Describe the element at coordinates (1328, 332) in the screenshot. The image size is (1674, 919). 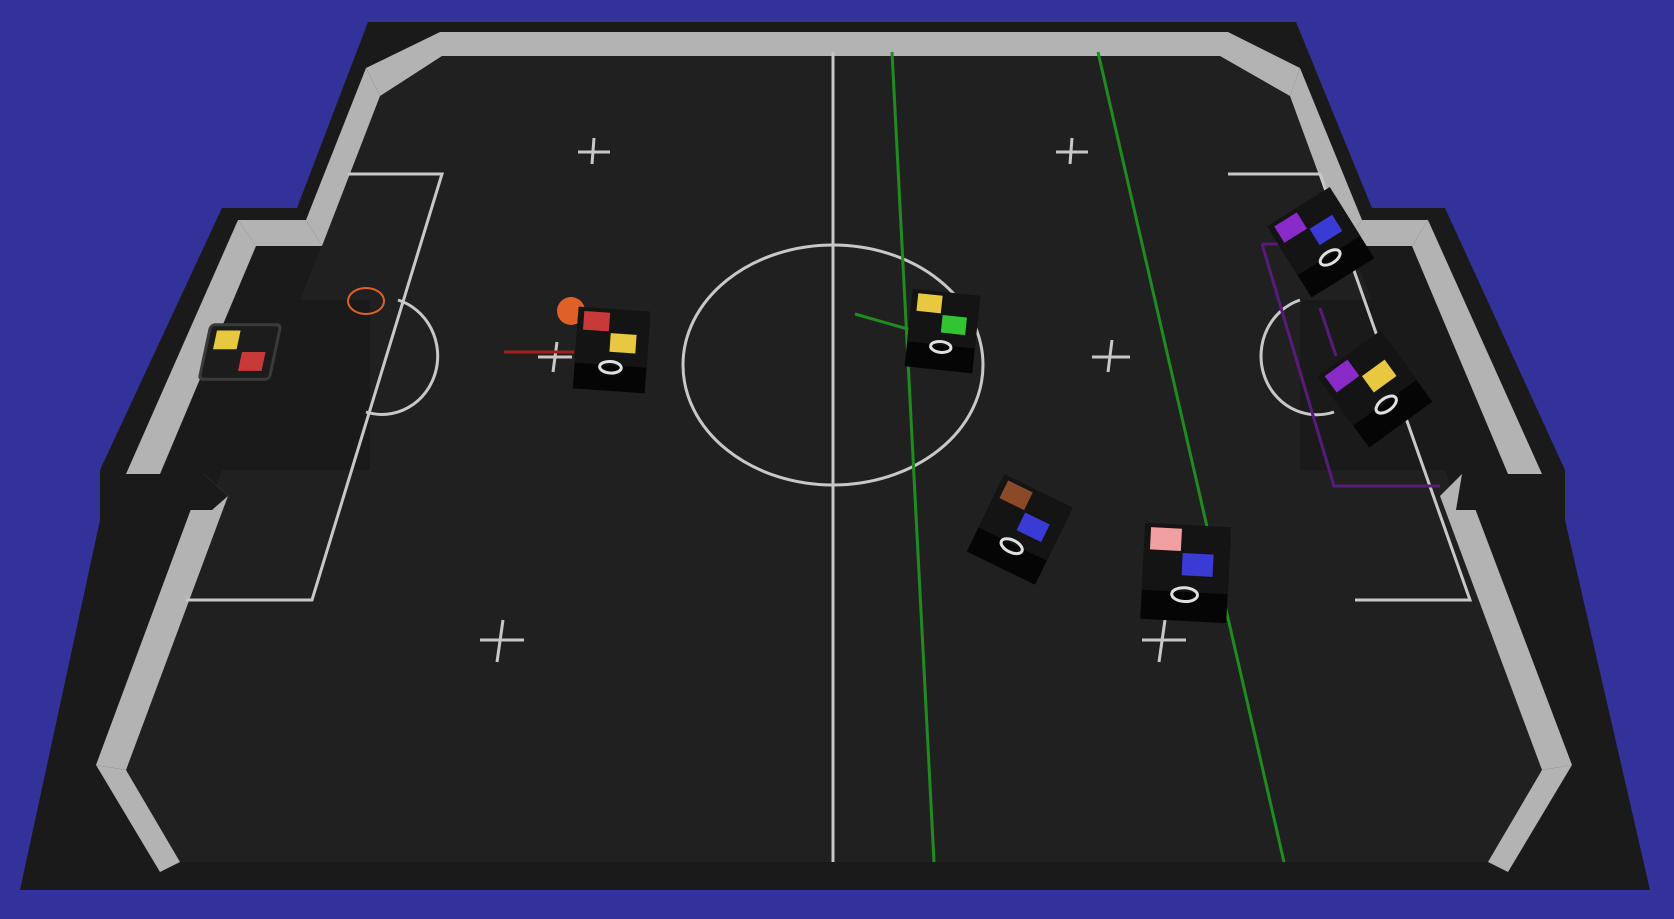
I see `purple-direction-line` at that location.